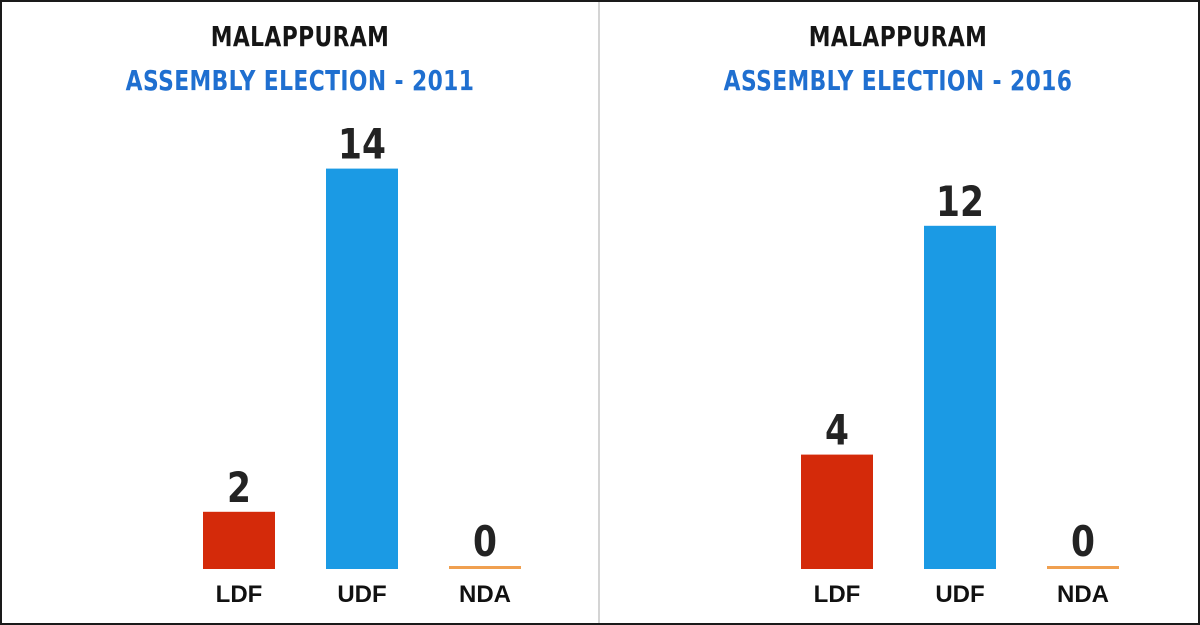  I want to click on chart-subtitle: ASSEMBLY ELECTION - 2011, so click(300, 80).